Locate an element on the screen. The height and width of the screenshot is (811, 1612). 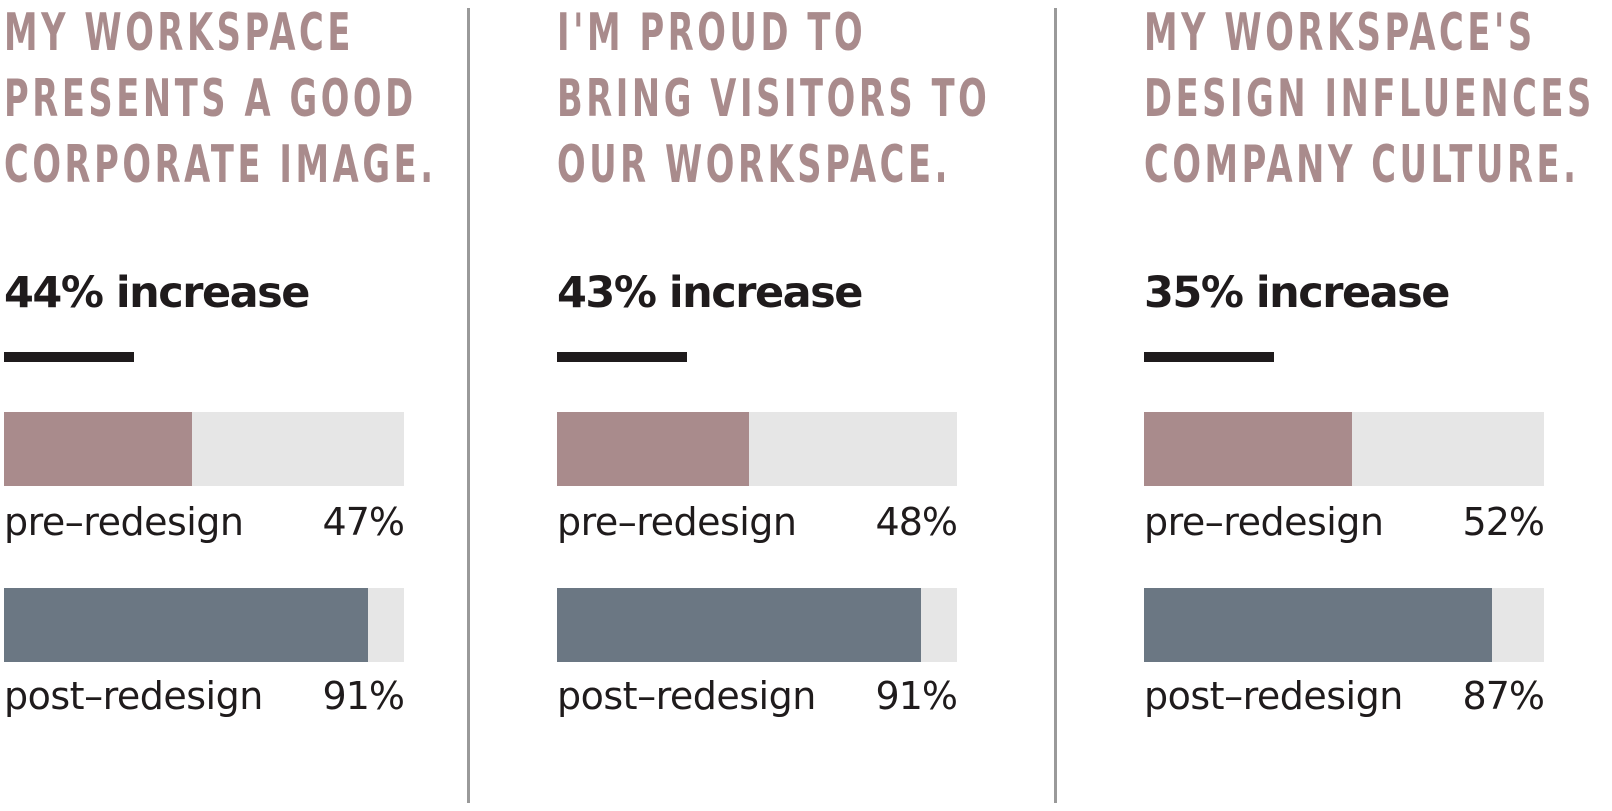
pre-redesign-value: 48% is located at coordinates (916, 522).